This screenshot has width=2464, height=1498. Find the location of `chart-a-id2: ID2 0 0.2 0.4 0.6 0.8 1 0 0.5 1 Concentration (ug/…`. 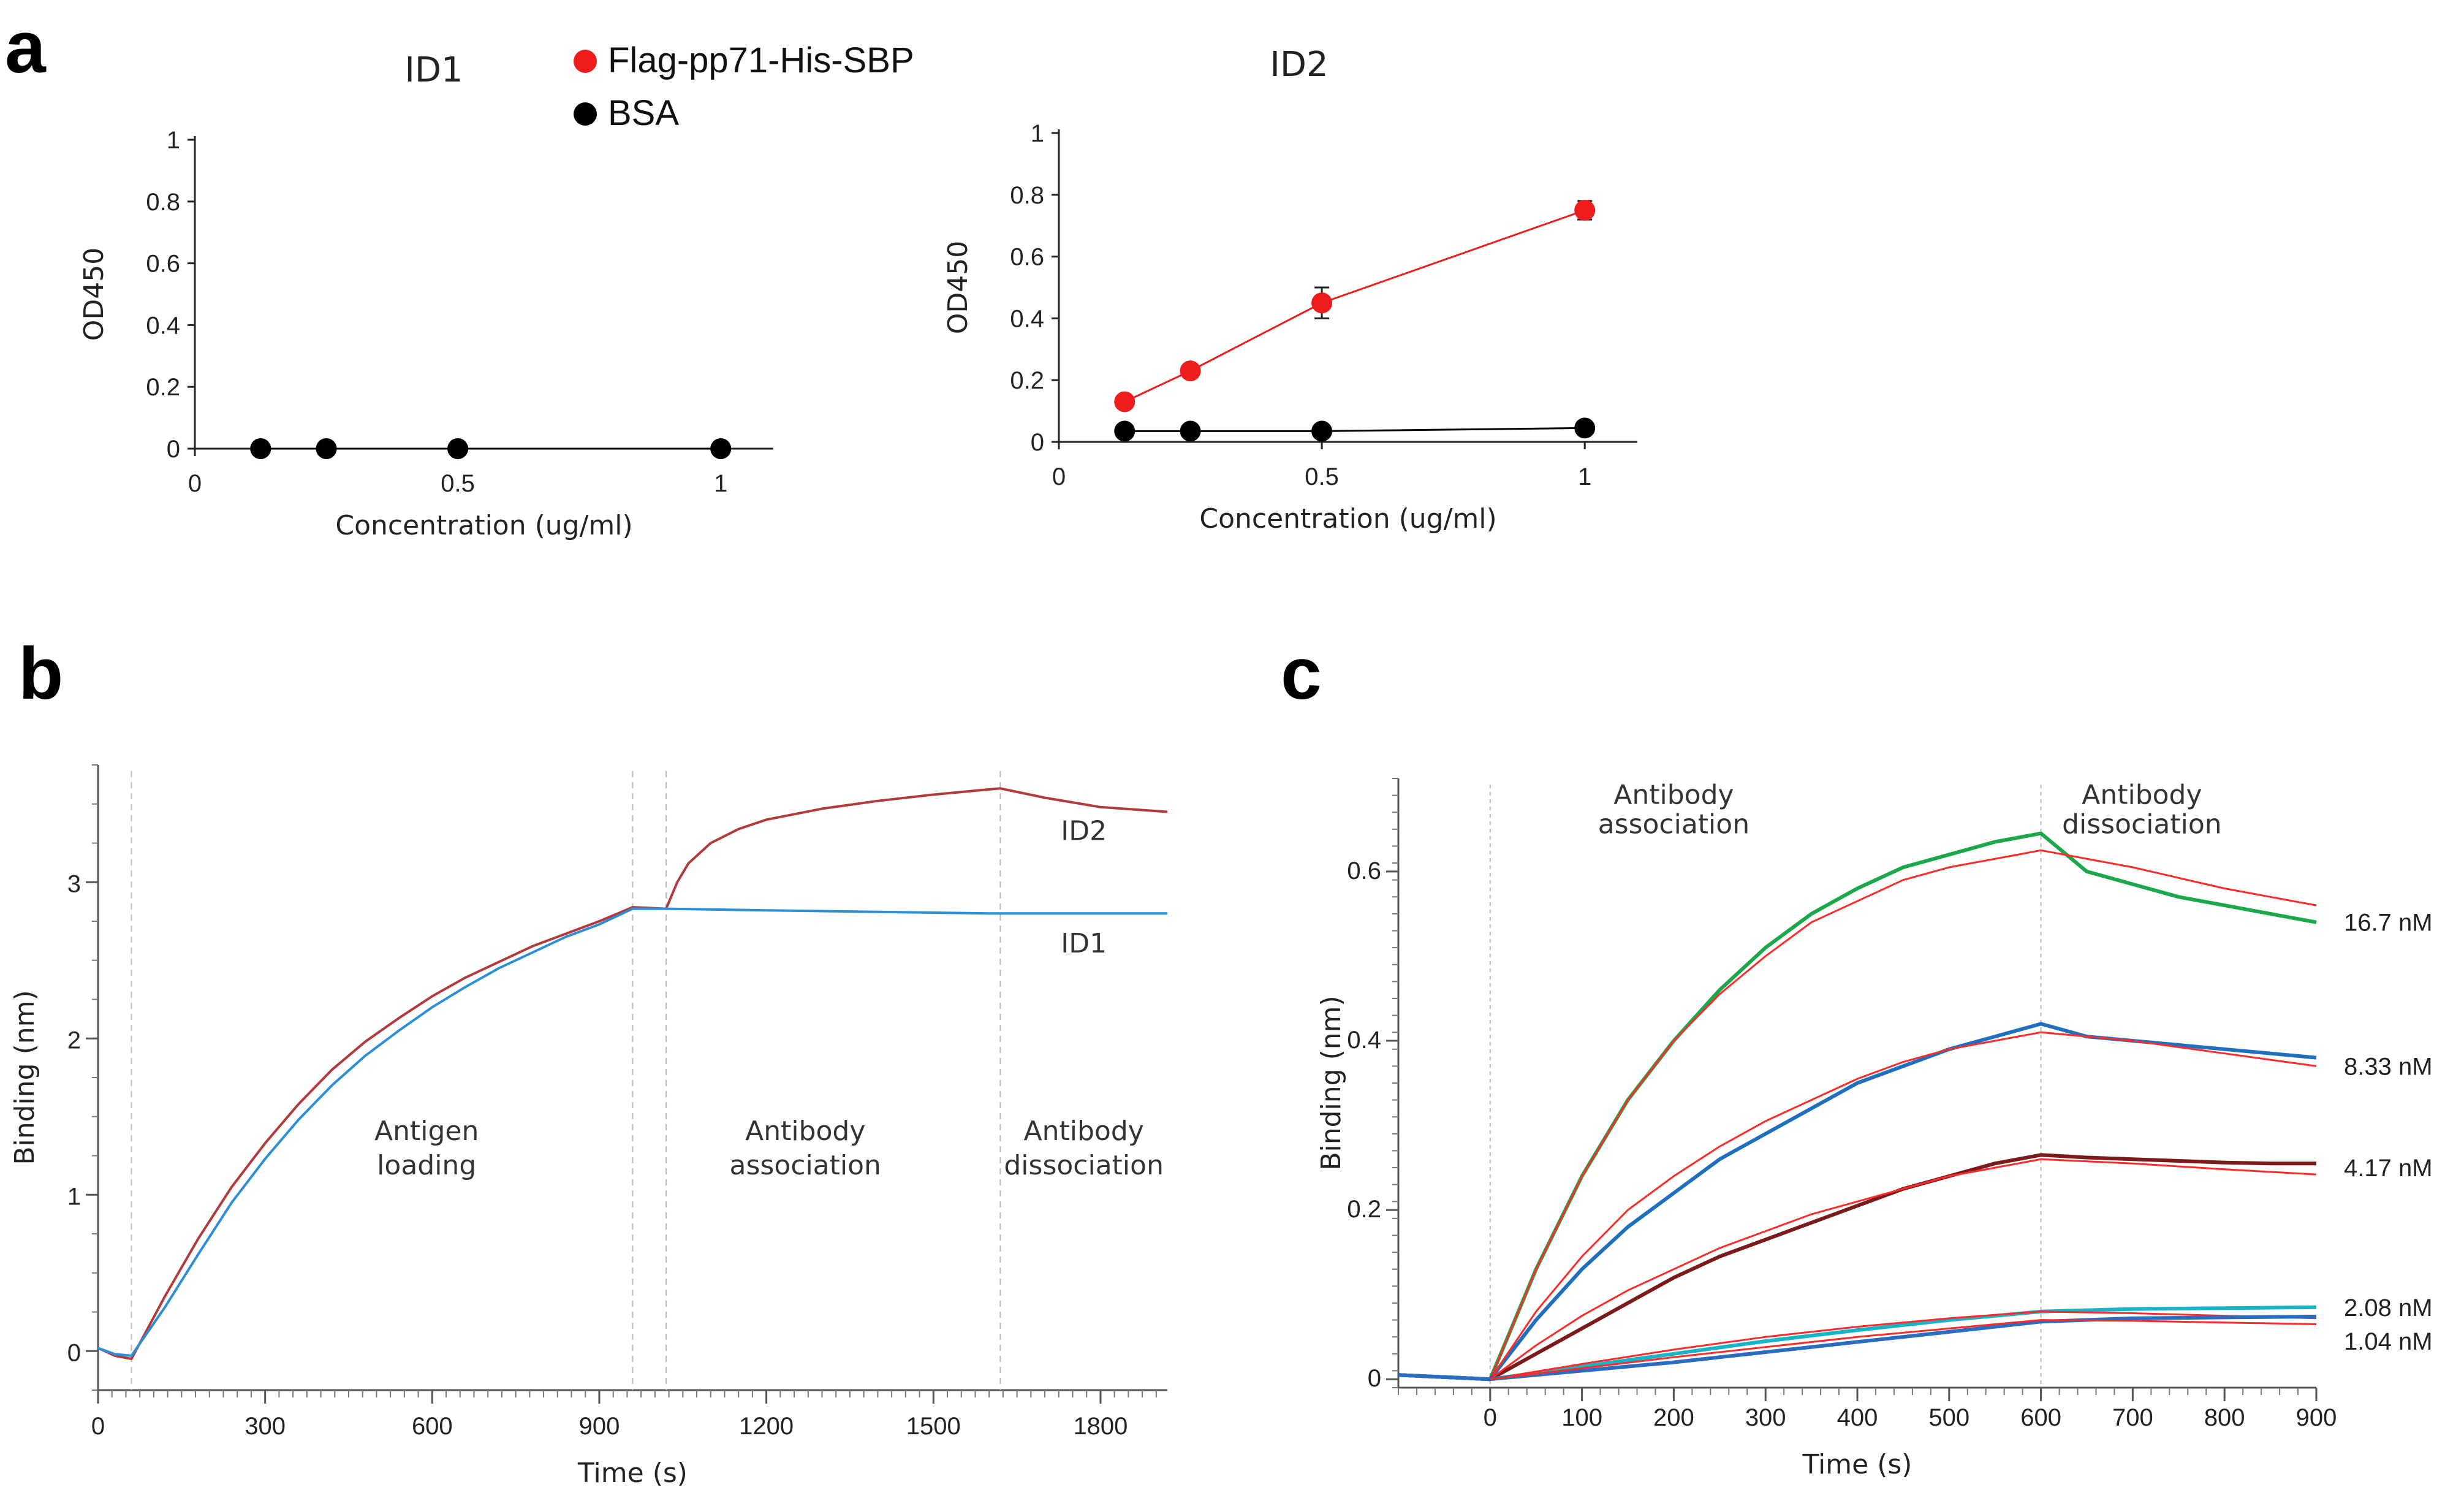

chart-a-id2: ID2 0 0.2 0.4 0.6 0.8 1 0 0.5 1 Concentration (ug/… is located at coordinates (1289, 289).